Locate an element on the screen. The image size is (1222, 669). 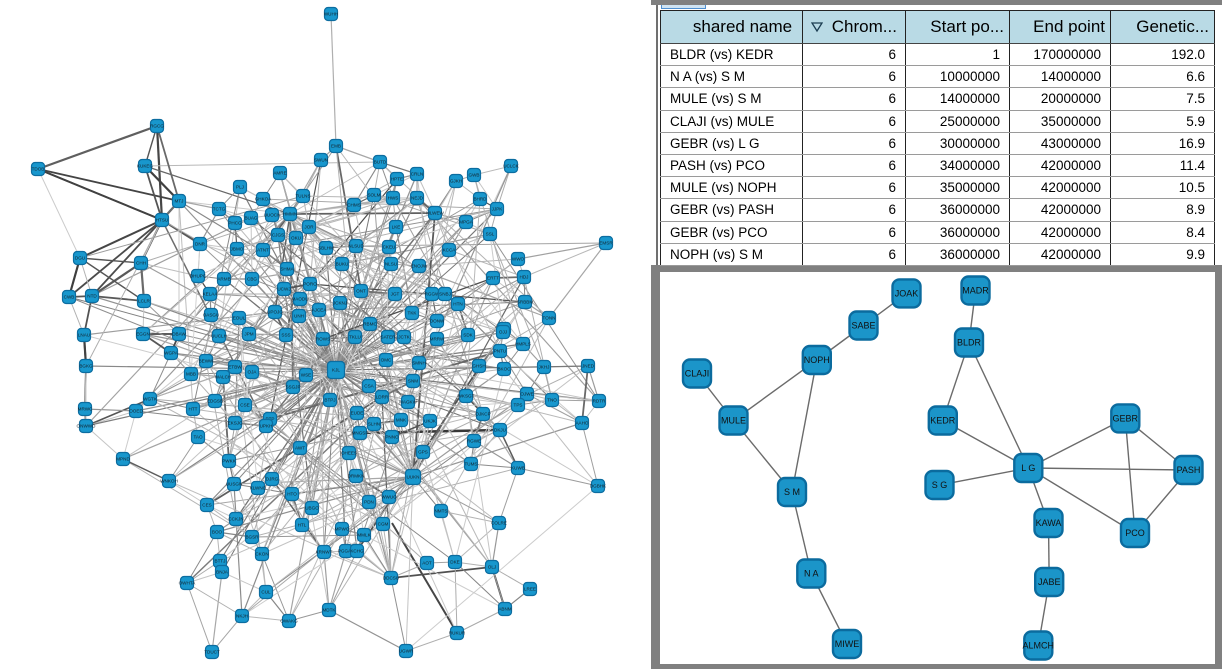
svg-text: SNBJ is located at coordinates (445, 294).